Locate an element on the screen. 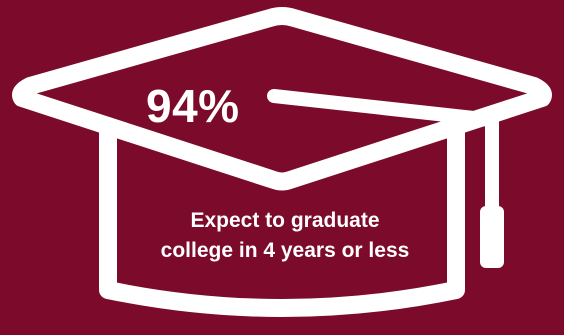  caption-line-1: Expect to graduate is located at coordinates (285, 220).